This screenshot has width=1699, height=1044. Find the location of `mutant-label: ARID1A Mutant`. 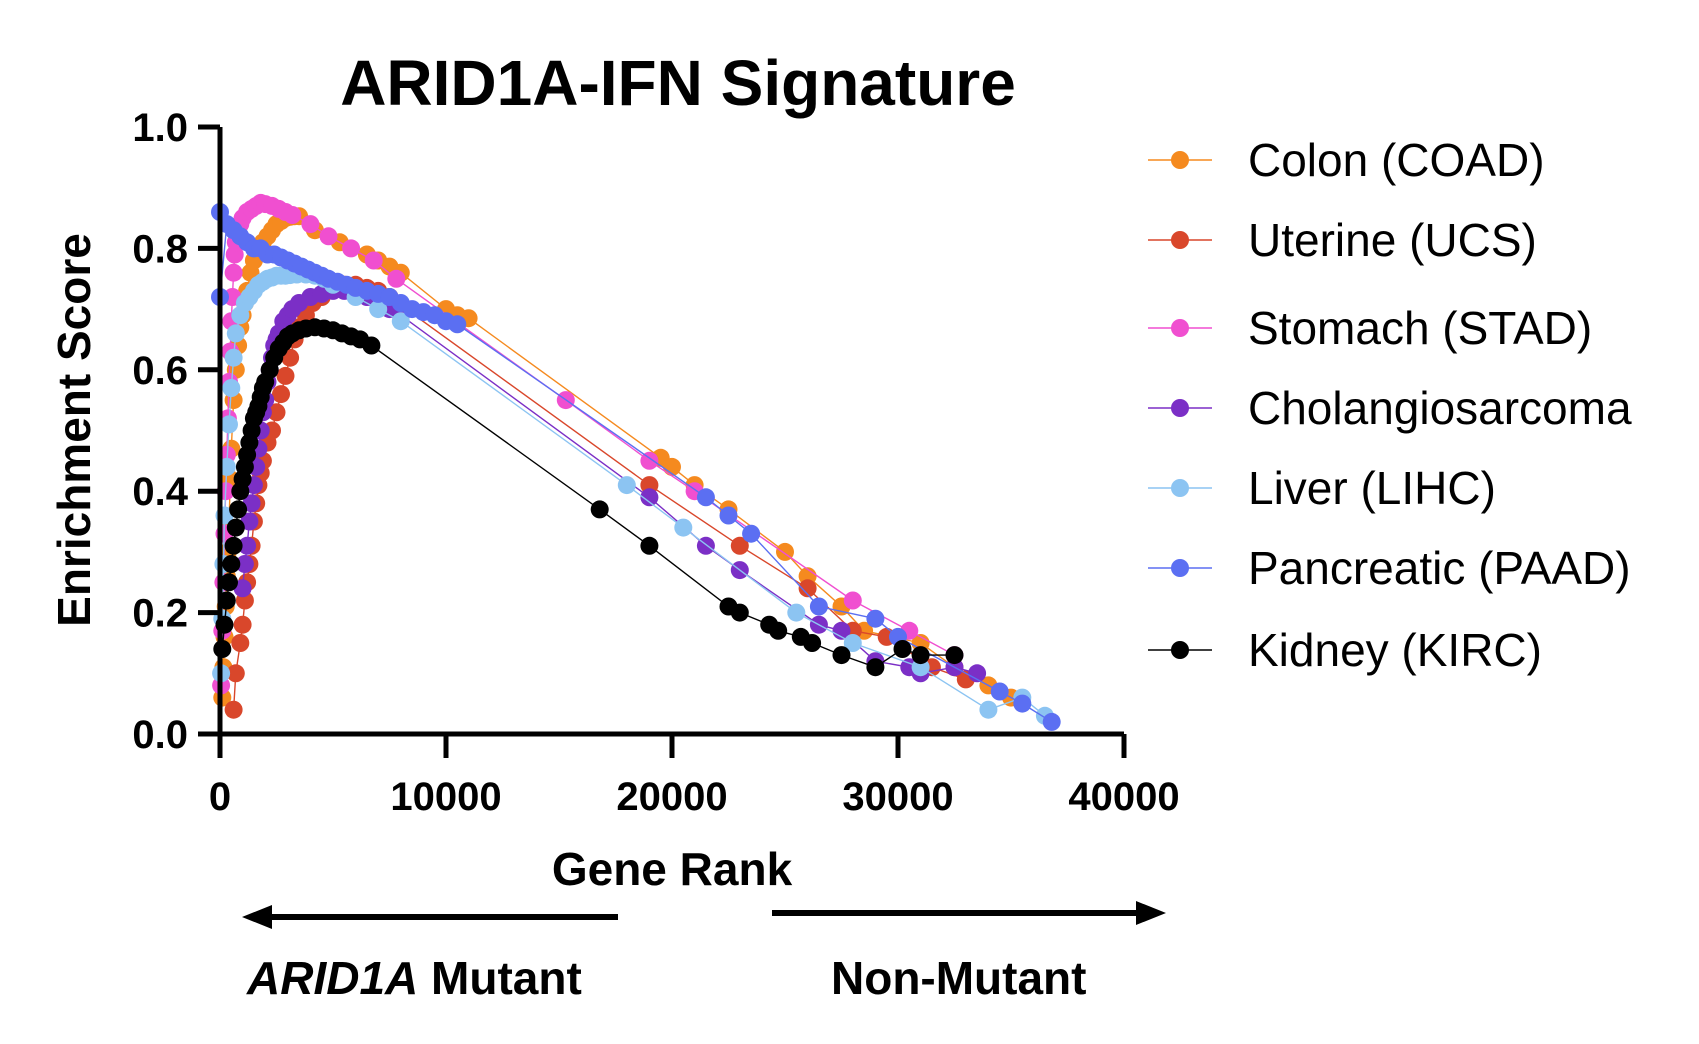

mutant-label: ARID1A Mutant is located at coordinates (414, 978).